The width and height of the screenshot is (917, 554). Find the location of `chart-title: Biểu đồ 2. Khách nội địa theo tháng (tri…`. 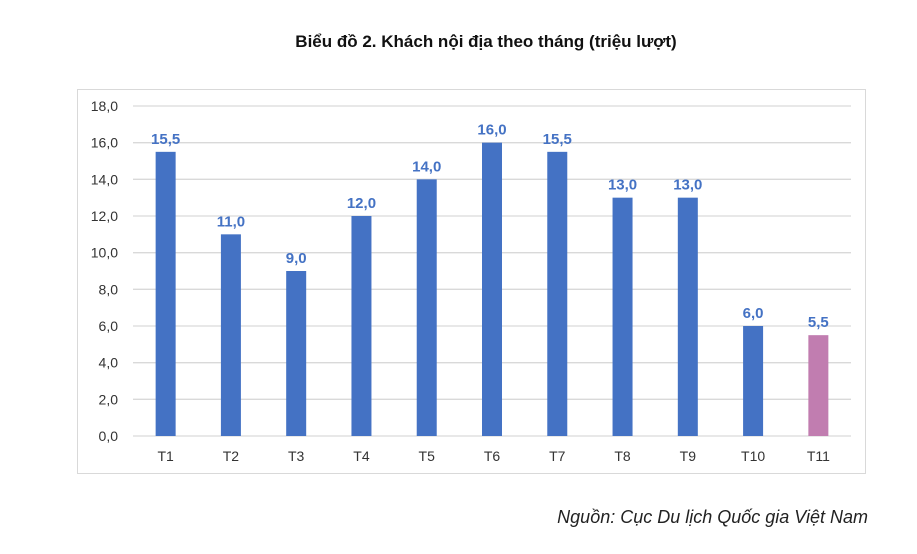

chart-title: Biểu đồ 2. Khách nội địa theo tháng (tri… is located at coordinates (486, 41).